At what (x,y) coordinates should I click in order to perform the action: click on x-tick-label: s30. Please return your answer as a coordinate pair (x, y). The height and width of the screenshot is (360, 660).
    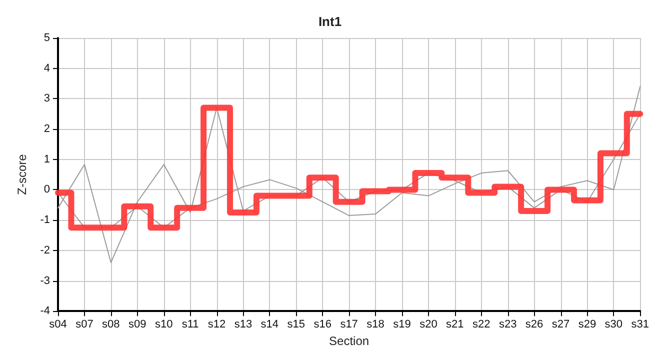
    Looking at the image, I should click on (613, 324).